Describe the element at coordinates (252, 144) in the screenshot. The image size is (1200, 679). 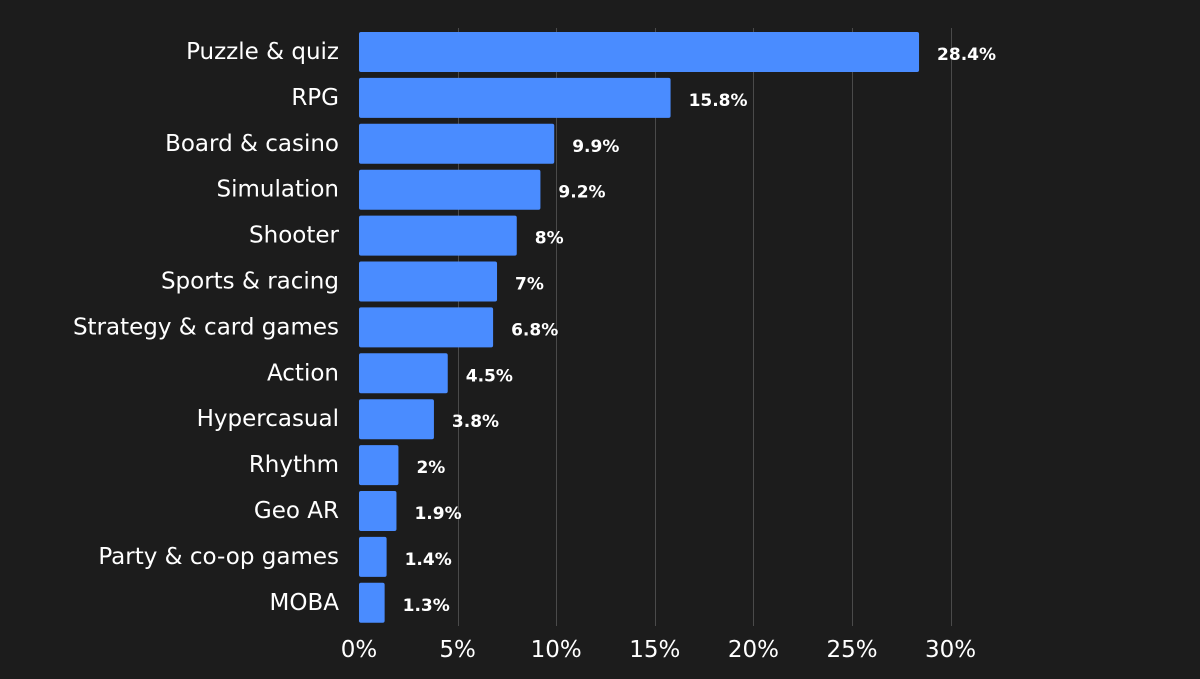
I see `category-label: Board & casino` at that location.